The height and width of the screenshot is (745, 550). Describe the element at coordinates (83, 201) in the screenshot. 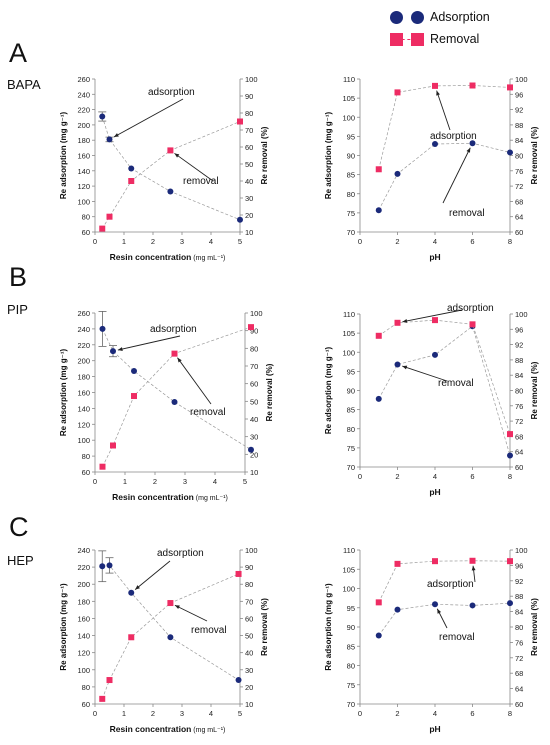

I see `y-tick-label: 100` at that location.